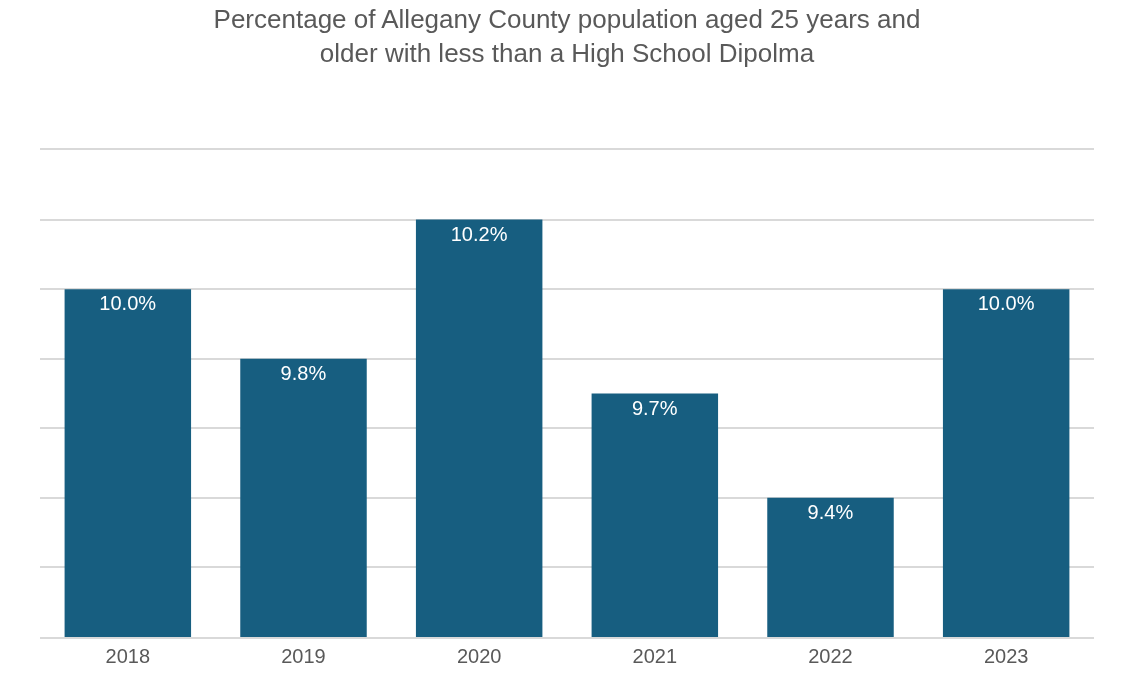  I want to click on x-tick-label: 2023, so click(1006, 655).